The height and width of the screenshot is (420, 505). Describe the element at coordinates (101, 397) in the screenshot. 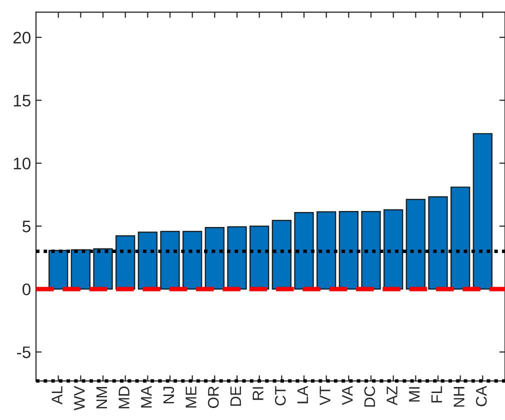

I see `x-tick-label: NM` at that location.